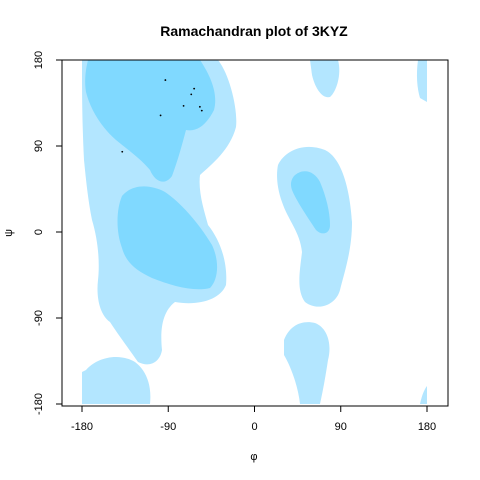 This screenshot has height=480, width=480. I want to click on y-tick-label: -180, so click(39, 404).